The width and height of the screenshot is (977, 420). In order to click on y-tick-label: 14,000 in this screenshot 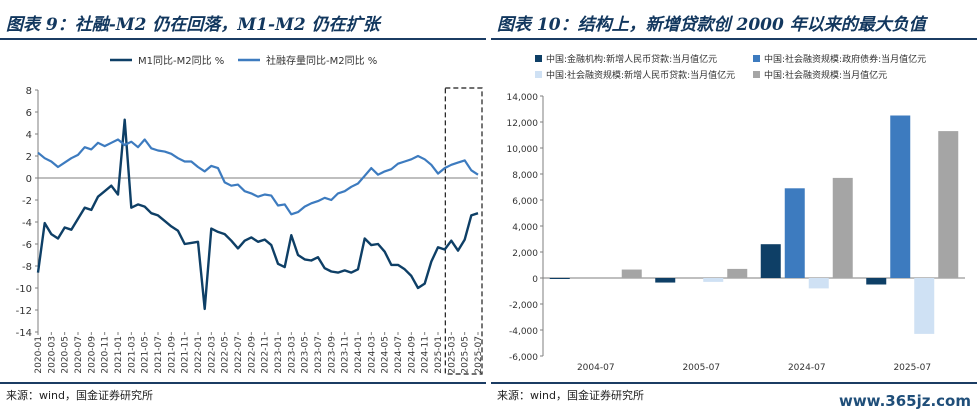, I will do `click(523, 98)`.